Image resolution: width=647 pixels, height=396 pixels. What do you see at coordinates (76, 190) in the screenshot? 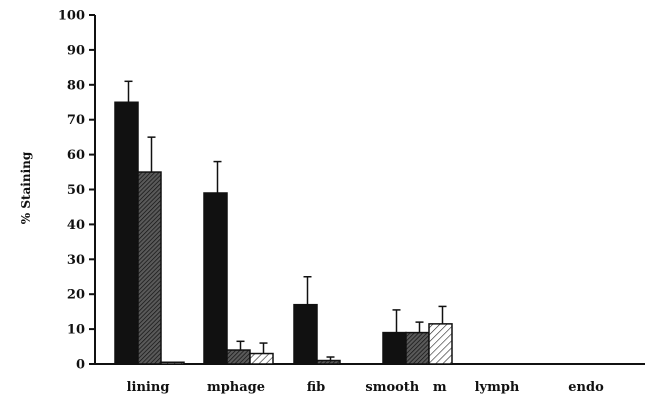
I see `y-tick-label: 50` at bounding box center [76, 190].